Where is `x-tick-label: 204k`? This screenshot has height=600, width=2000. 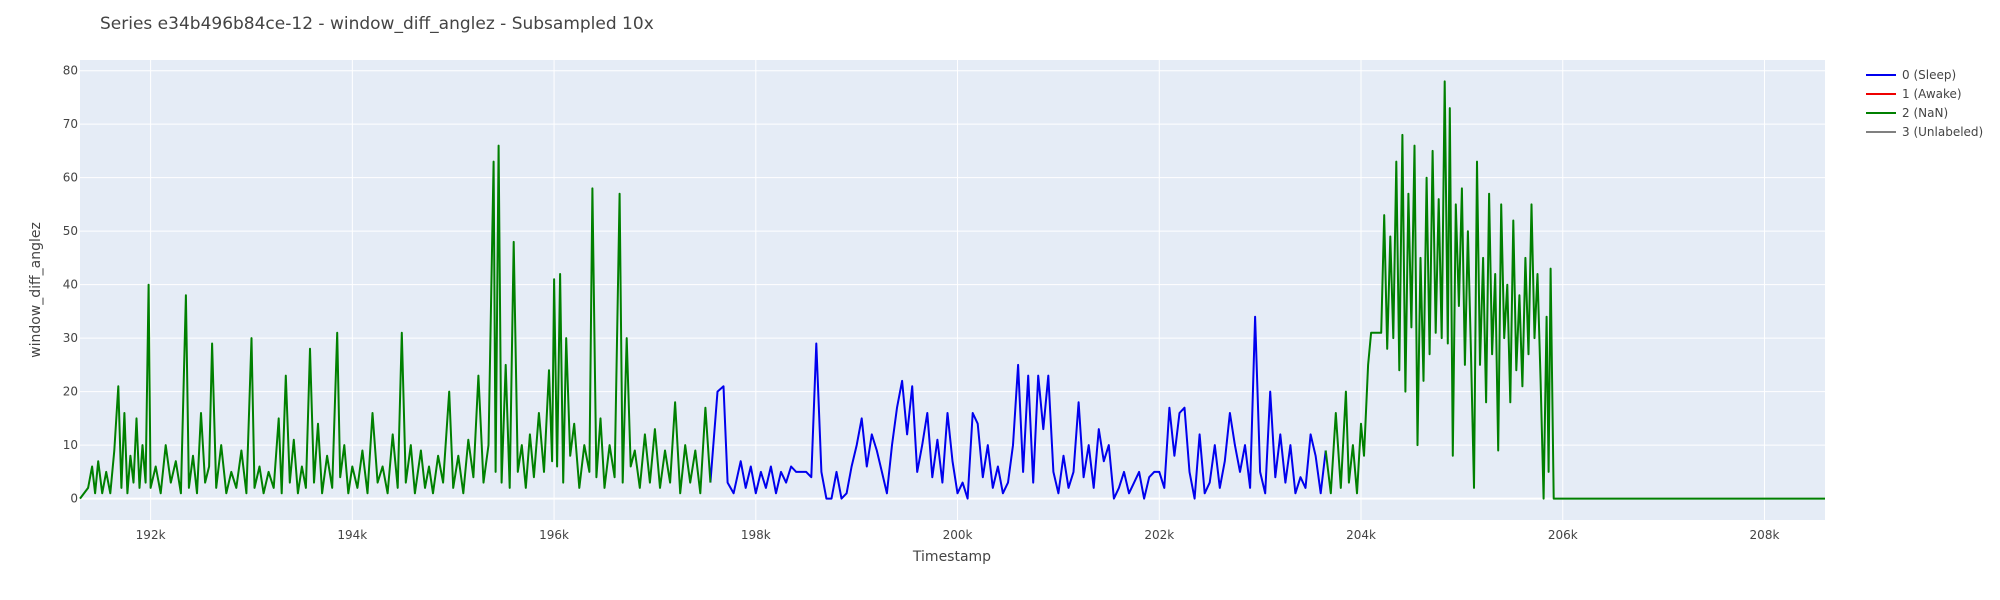 x-tick-label: 204k is located at coordinates (1361, 535).